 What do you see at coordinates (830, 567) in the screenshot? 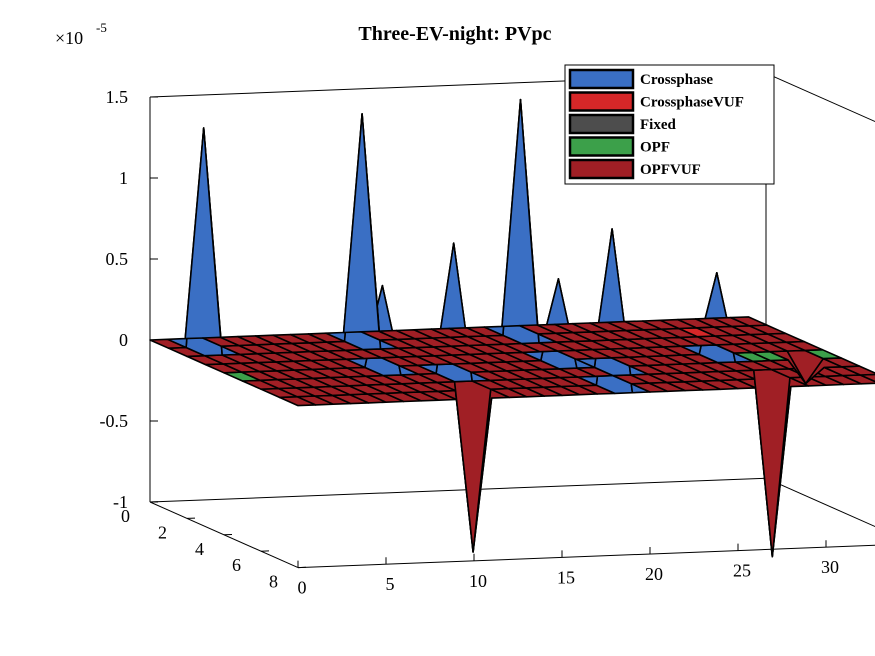
I see `x-tick-label: 30` at bounding box center [830, 567].